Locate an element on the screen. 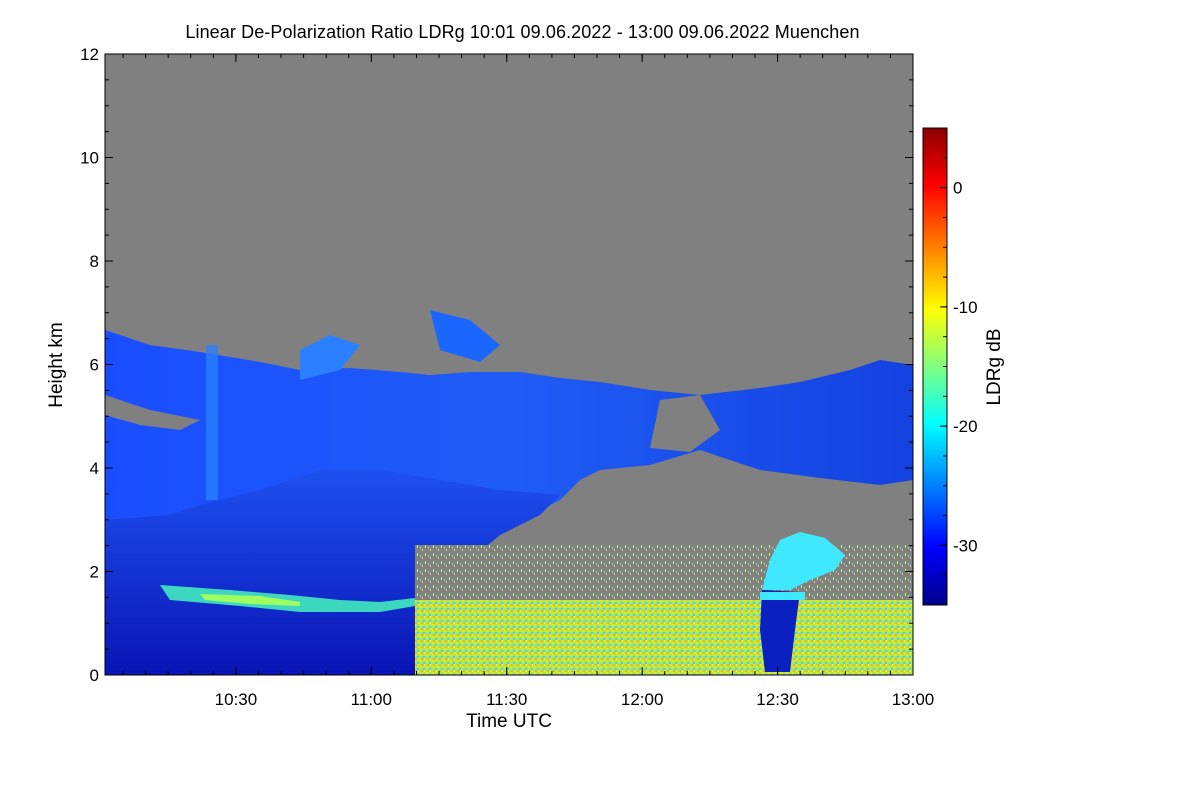 This screenshot has height=800, width=1200. x-tick-label: 12:30 is located at coordinates (777, 699).